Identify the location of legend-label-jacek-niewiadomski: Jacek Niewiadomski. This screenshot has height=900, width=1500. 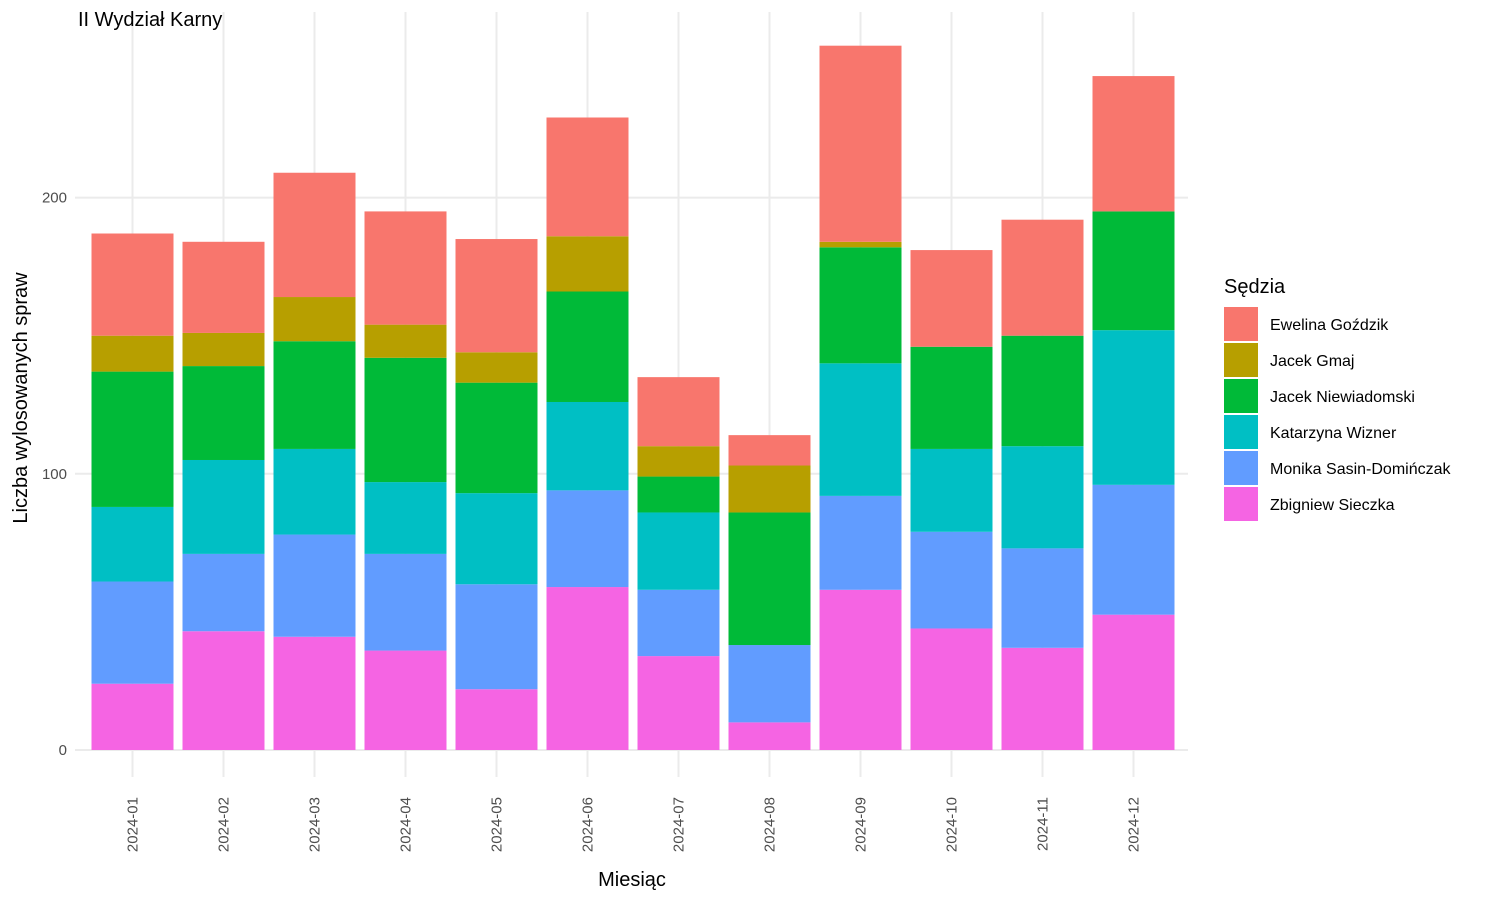
(1342, 397).